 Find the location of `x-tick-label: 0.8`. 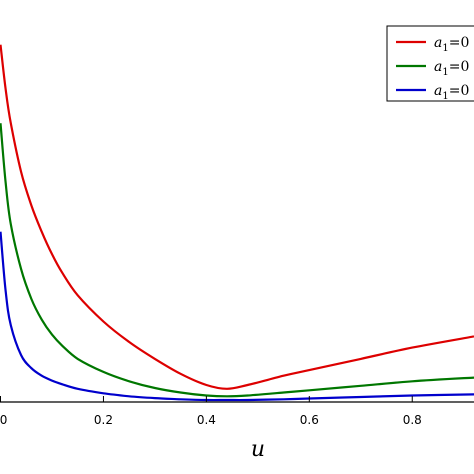

x-tick-label: 0.8 is located at coordinates (412, 420).